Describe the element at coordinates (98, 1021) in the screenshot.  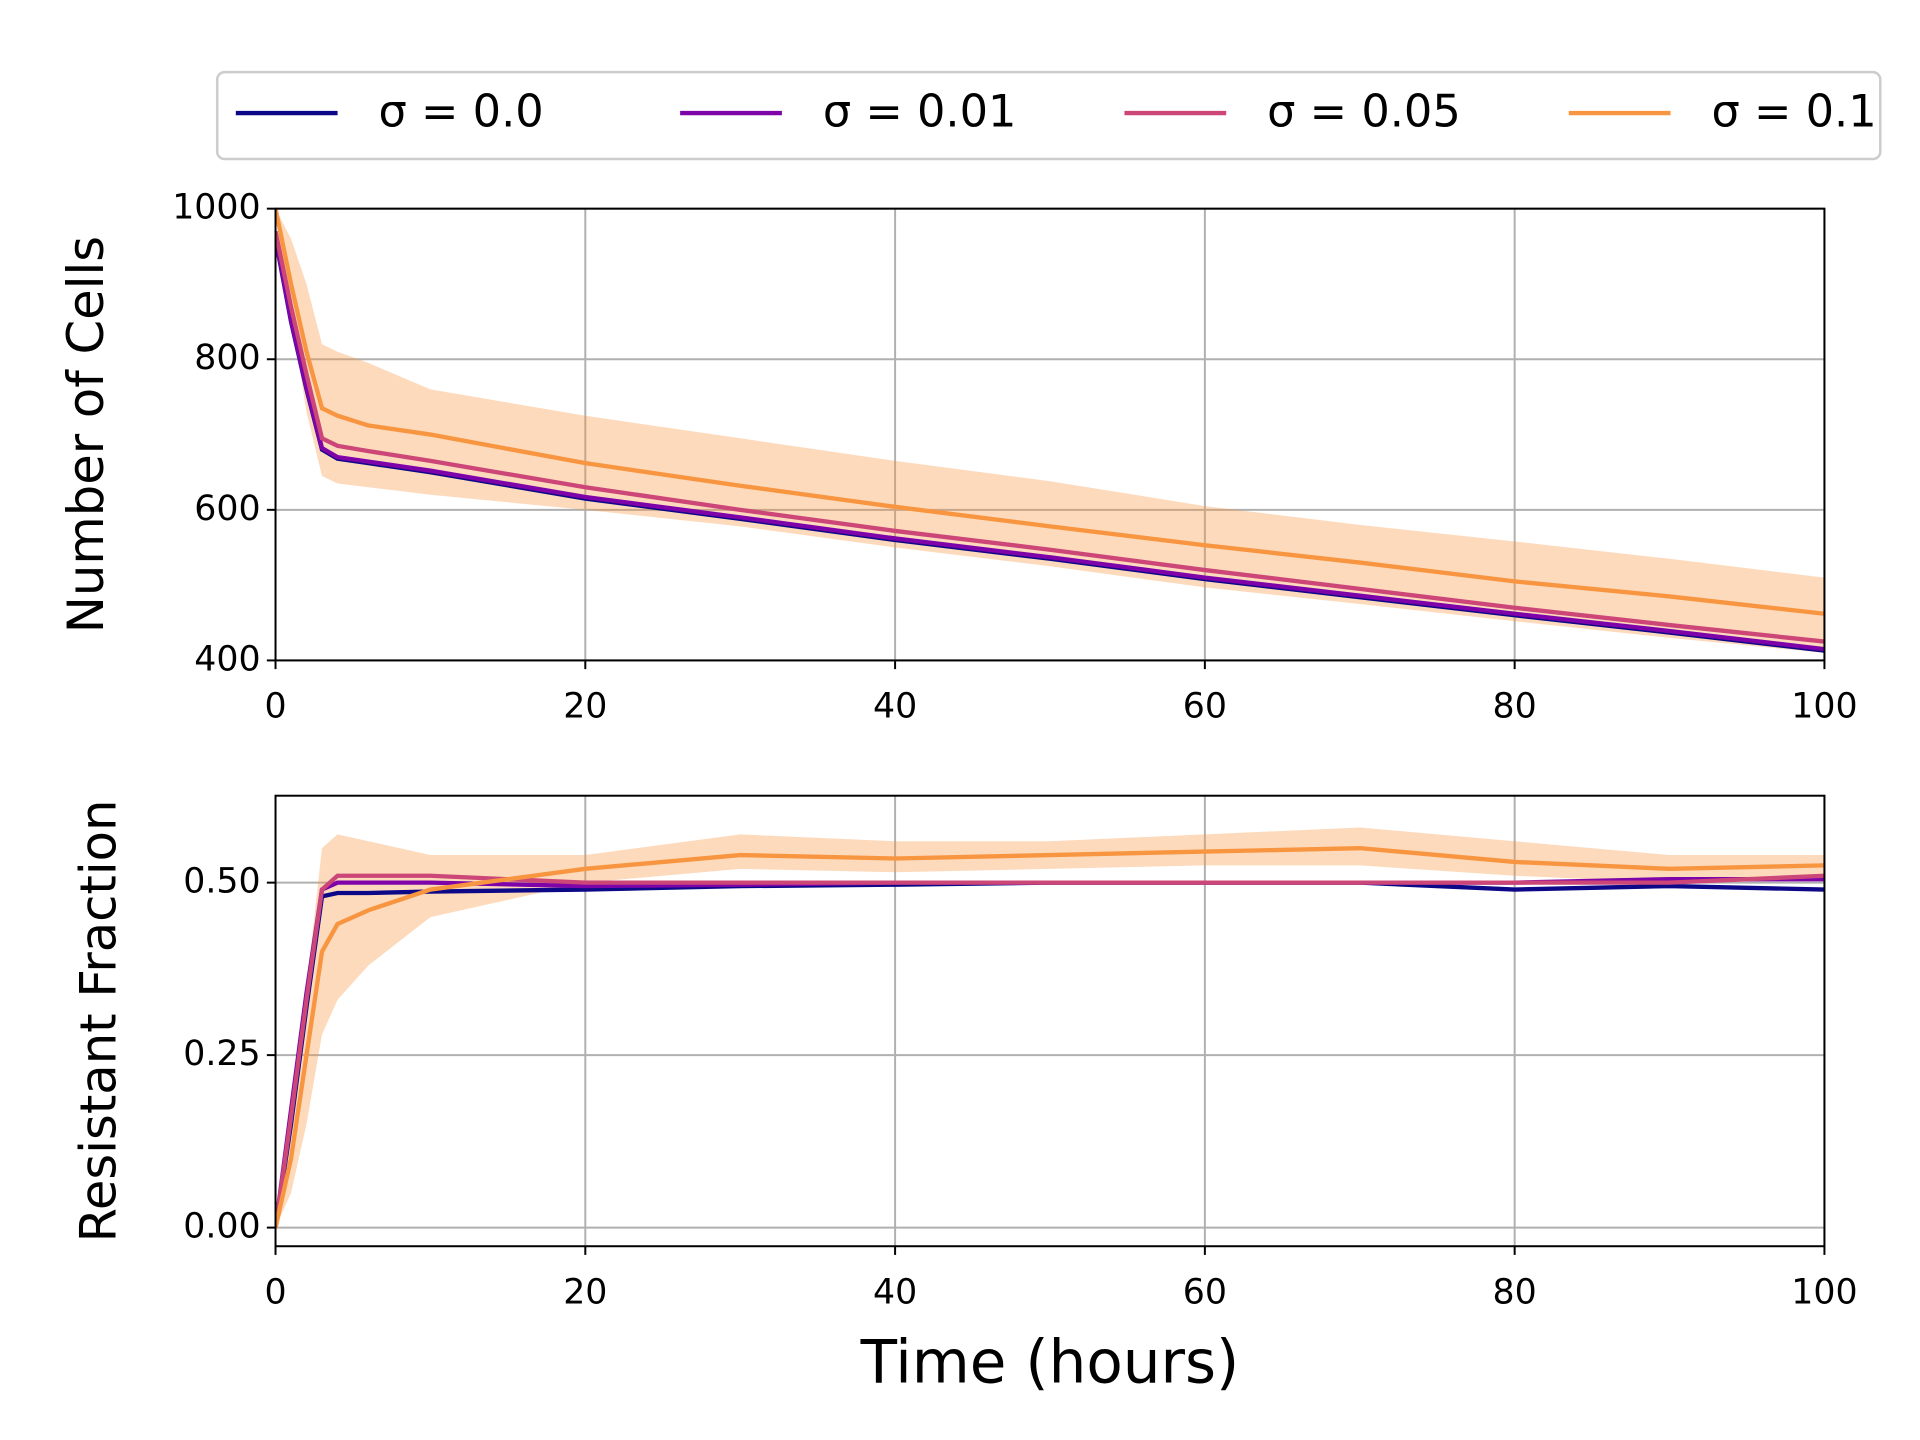
I see `y-axis-label: Resistant Fraction` at that location.